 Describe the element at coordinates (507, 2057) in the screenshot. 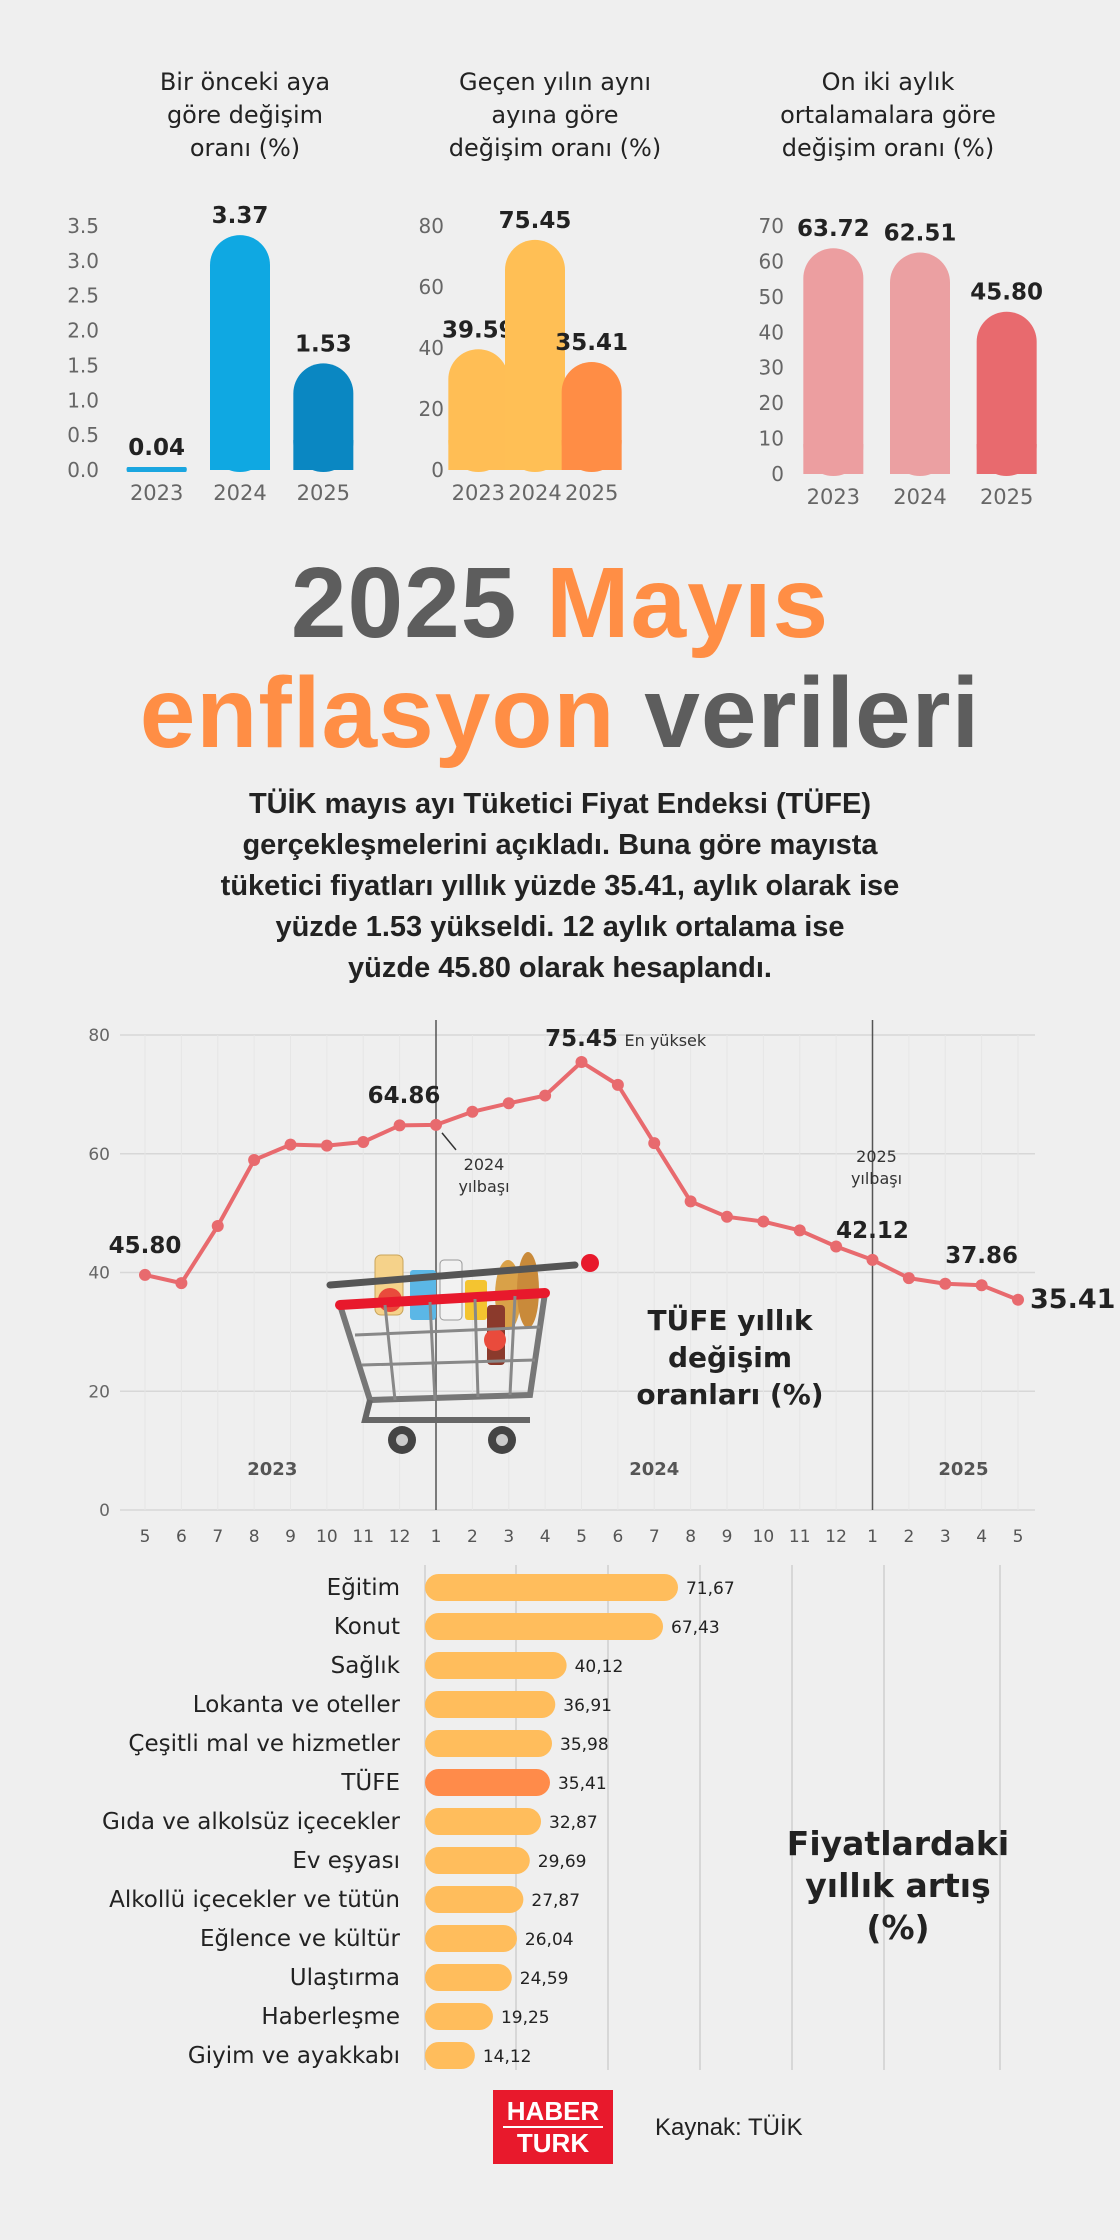

I see `bar-value-label: 14,12` at that location.